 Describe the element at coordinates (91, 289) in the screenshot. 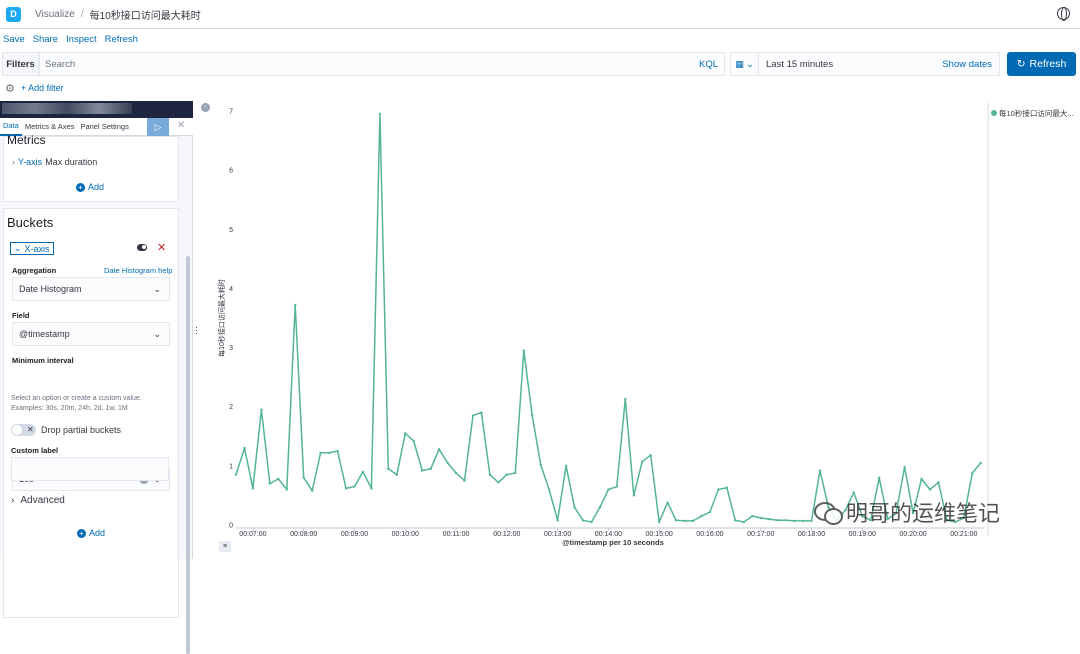

I see `aggregation-select: Date Histogram ⌄` at that location.